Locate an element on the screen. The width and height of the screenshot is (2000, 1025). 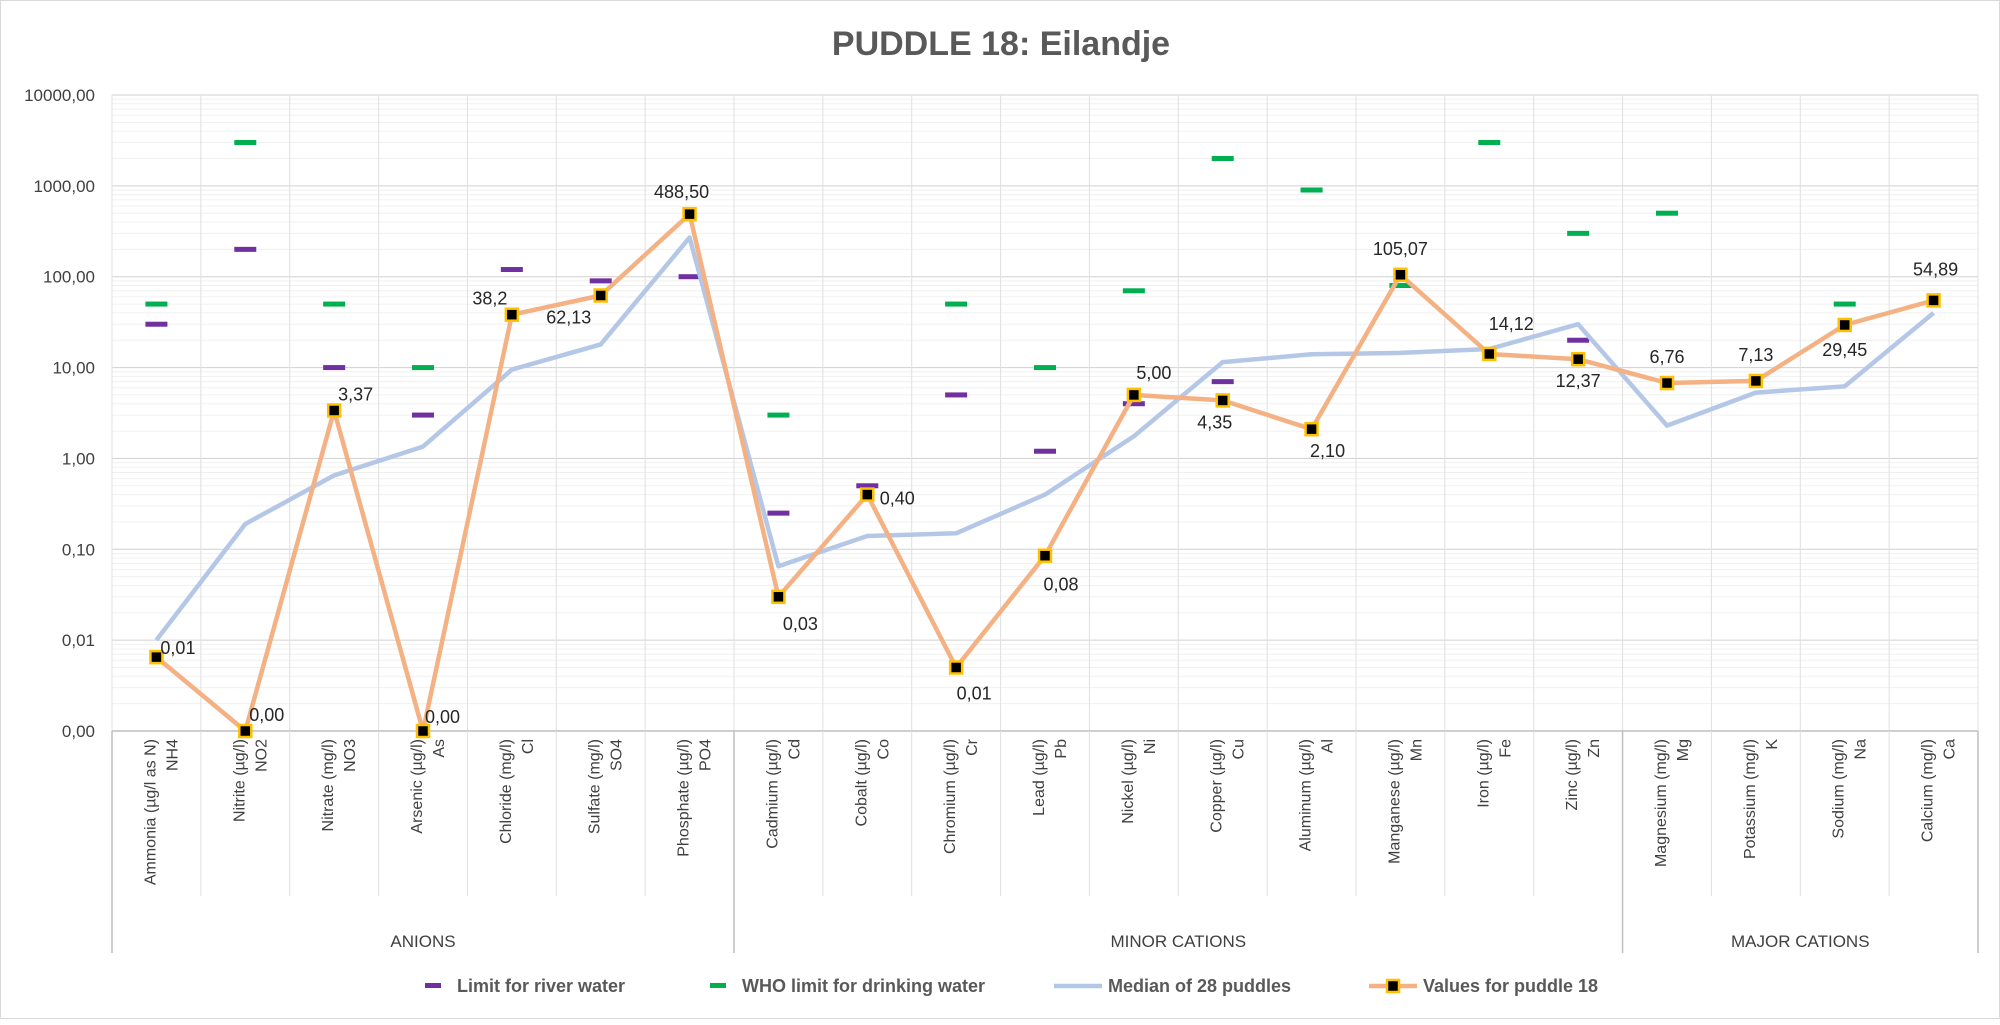
x-category-label-line: Ca is located at coordinates (1950, 749).